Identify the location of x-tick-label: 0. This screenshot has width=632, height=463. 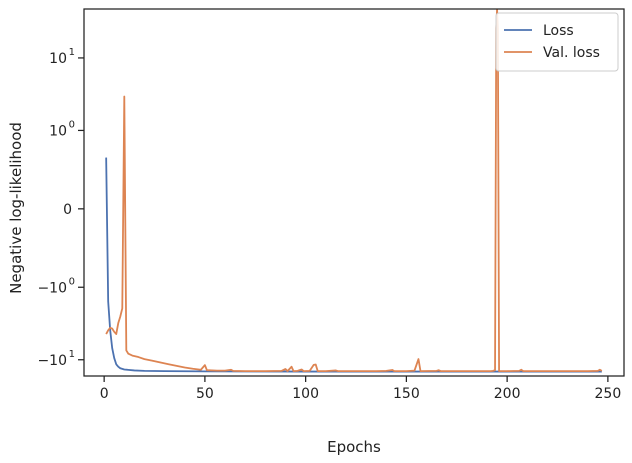
(104, 394).